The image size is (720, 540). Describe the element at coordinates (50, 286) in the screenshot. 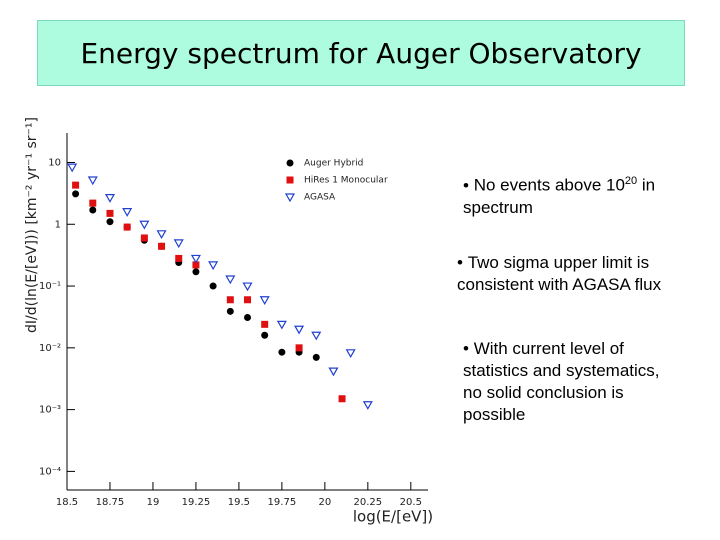

I see `y-tick-label: 10⁻¹` at that location.